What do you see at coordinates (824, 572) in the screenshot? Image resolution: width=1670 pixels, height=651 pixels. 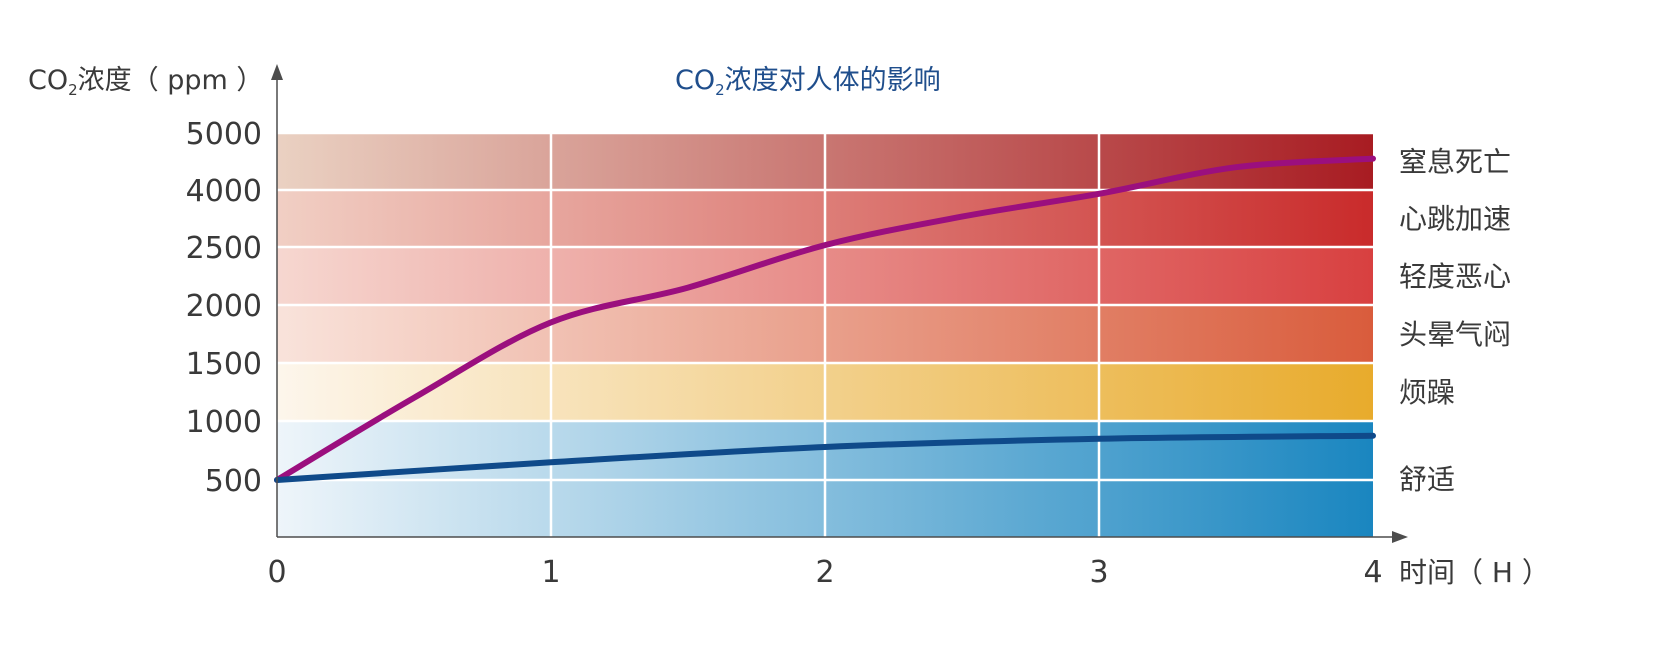 I see `x-tick-label: 2` at bounding box center [824, 572].